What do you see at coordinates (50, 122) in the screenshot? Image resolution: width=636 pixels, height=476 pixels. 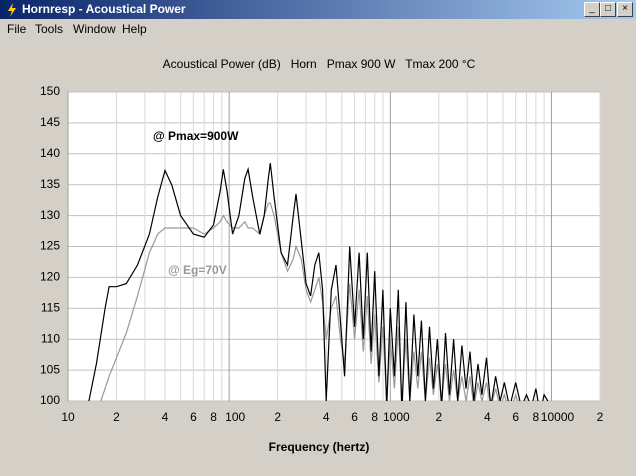 I see `y-tick-label: 145` at bounding box center [50, 122].